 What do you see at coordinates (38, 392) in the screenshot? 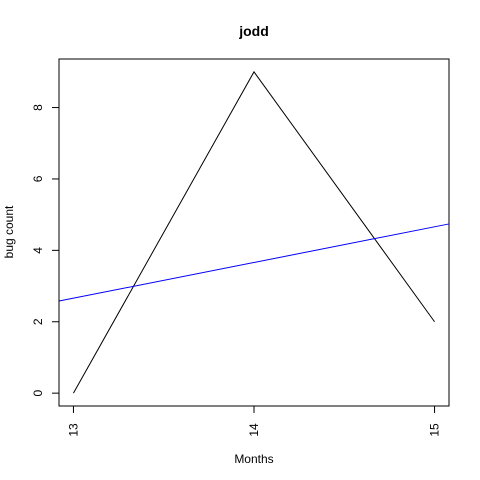
I see `y-tick-label: 0` at bounding box center [38, 392].